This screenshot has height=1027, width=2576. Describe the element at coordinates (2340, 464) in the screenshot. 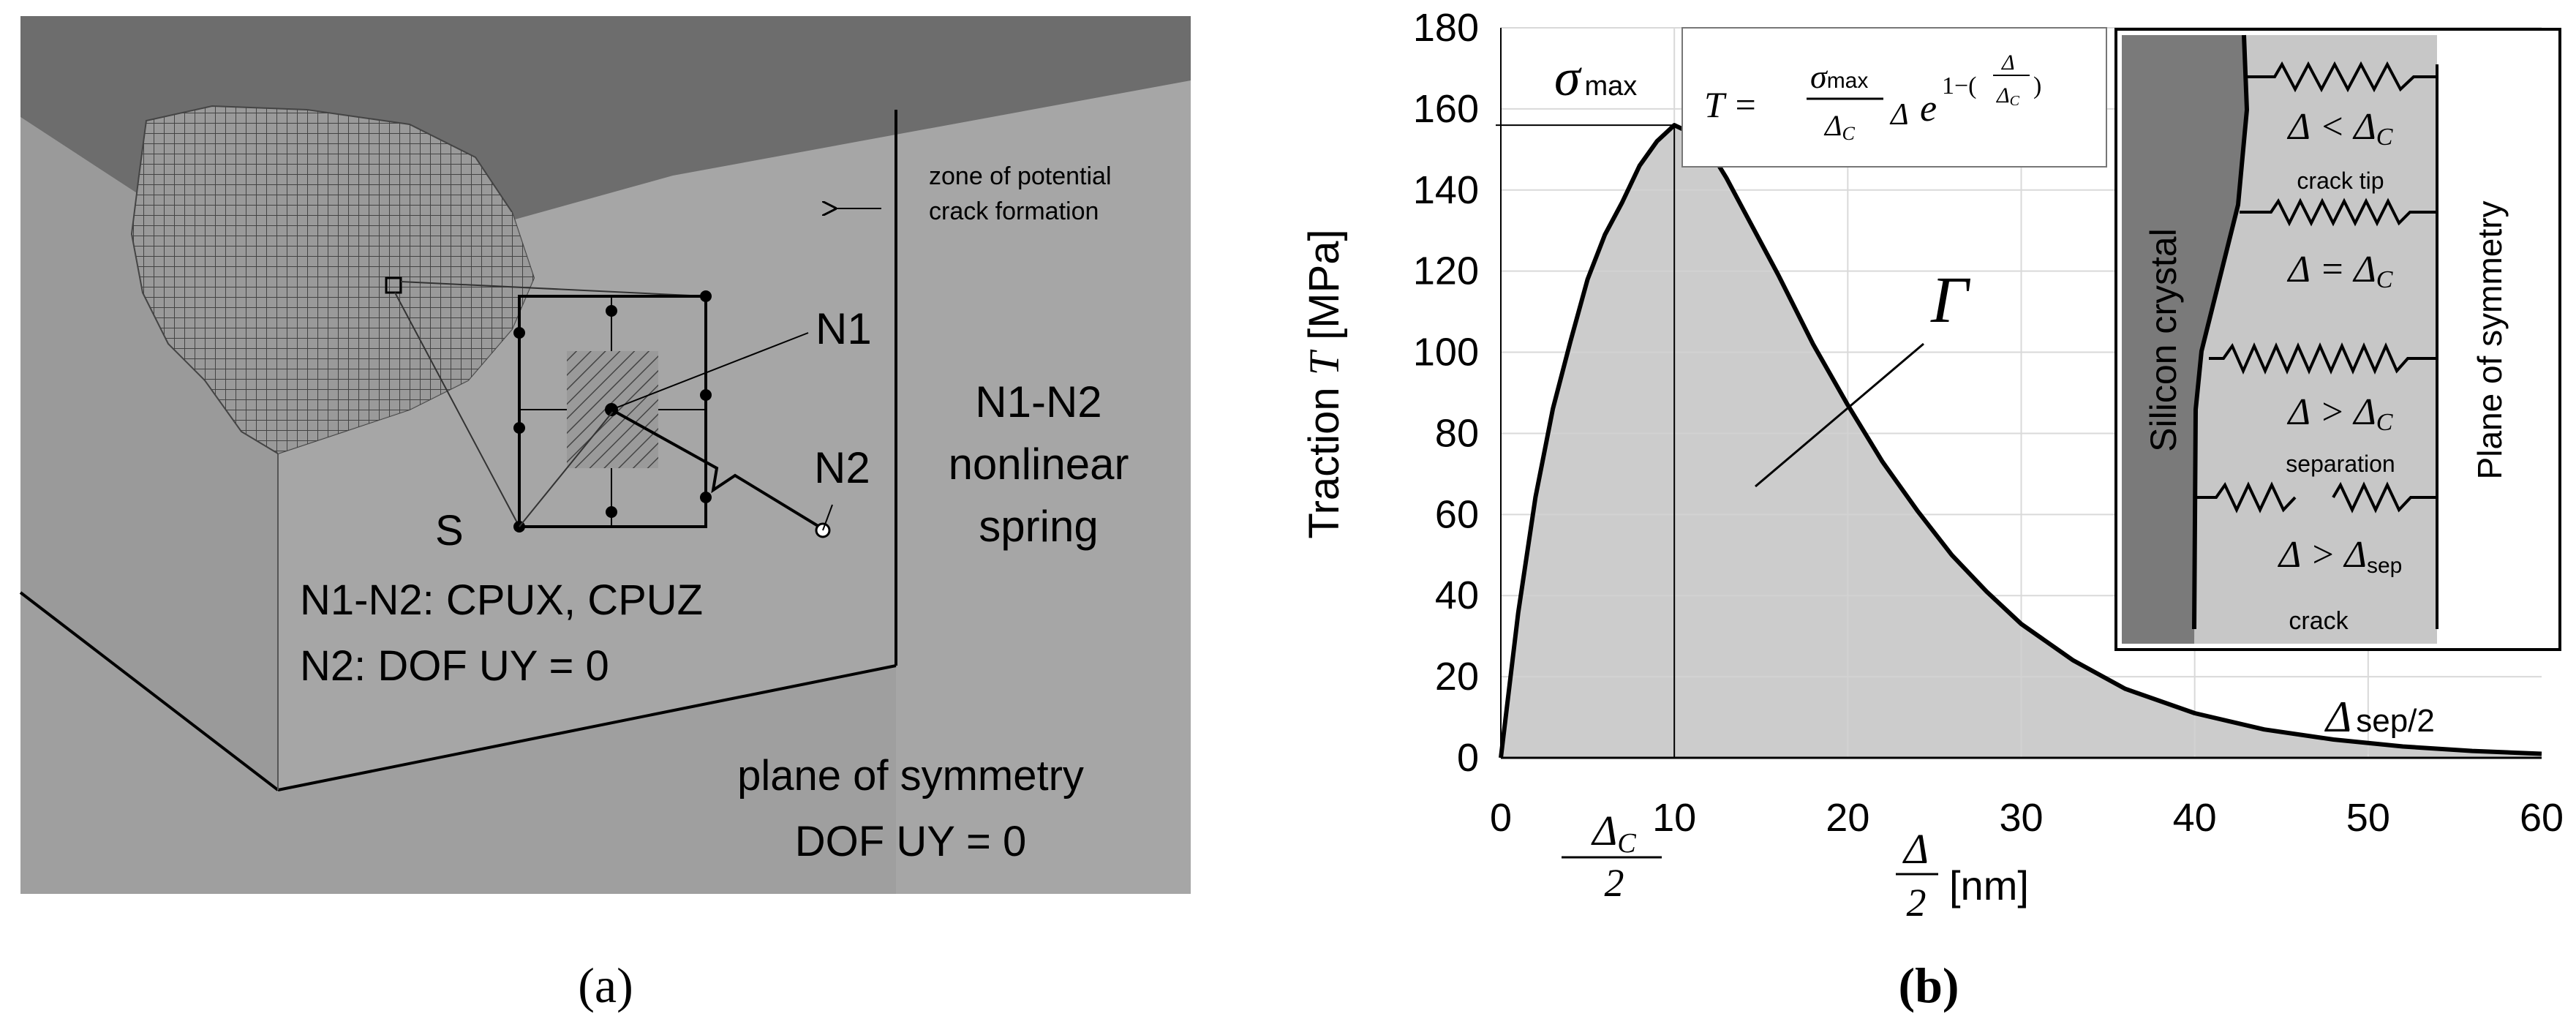

I see `inset-note-3: separation` at that location.